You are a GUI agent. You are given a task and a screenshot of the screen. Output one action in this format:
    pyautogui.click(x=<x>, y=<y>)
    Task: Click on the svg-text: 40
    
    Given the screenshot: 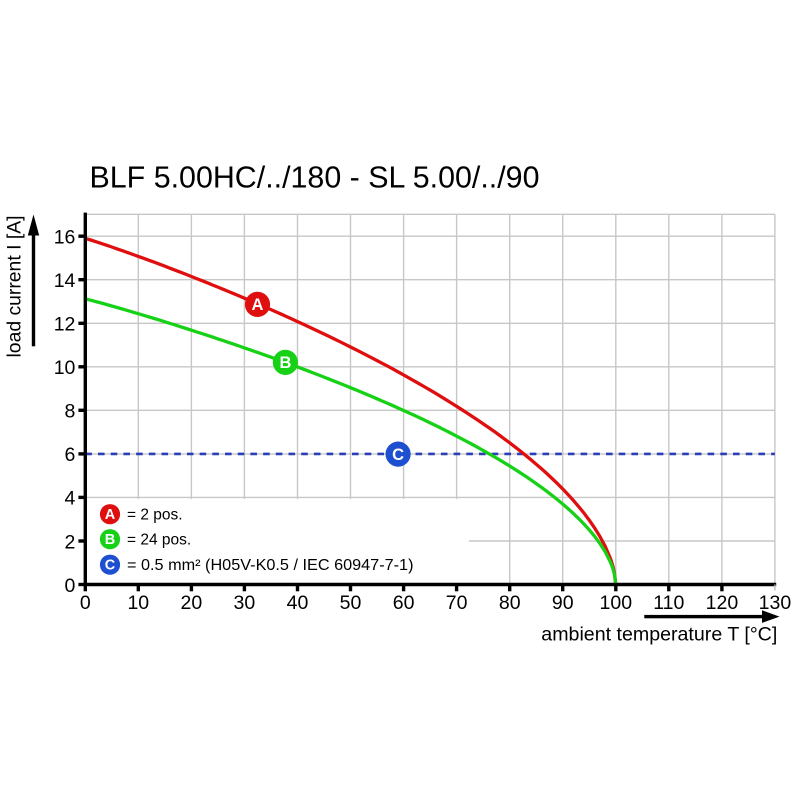 What is the action you would take?
    pyautogui.click(x=298, y=603)
    